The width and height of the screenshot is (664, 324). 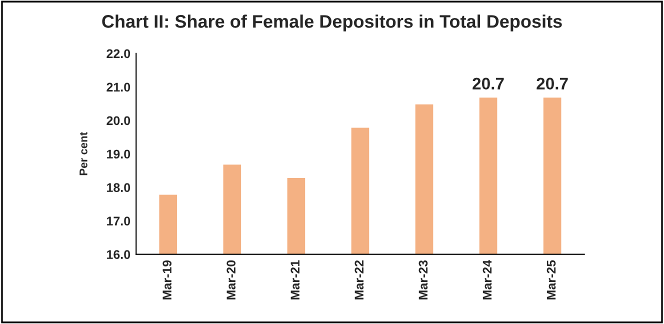 I want to click on x-tick-label: Mar-20, so click(x=231, y=280).